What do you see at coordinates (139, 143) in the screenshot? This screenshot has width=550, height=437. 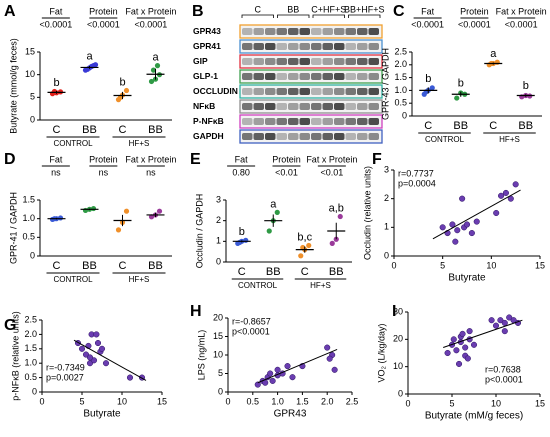 I see `group-label: HF+S` at bounding box center [139, 143].